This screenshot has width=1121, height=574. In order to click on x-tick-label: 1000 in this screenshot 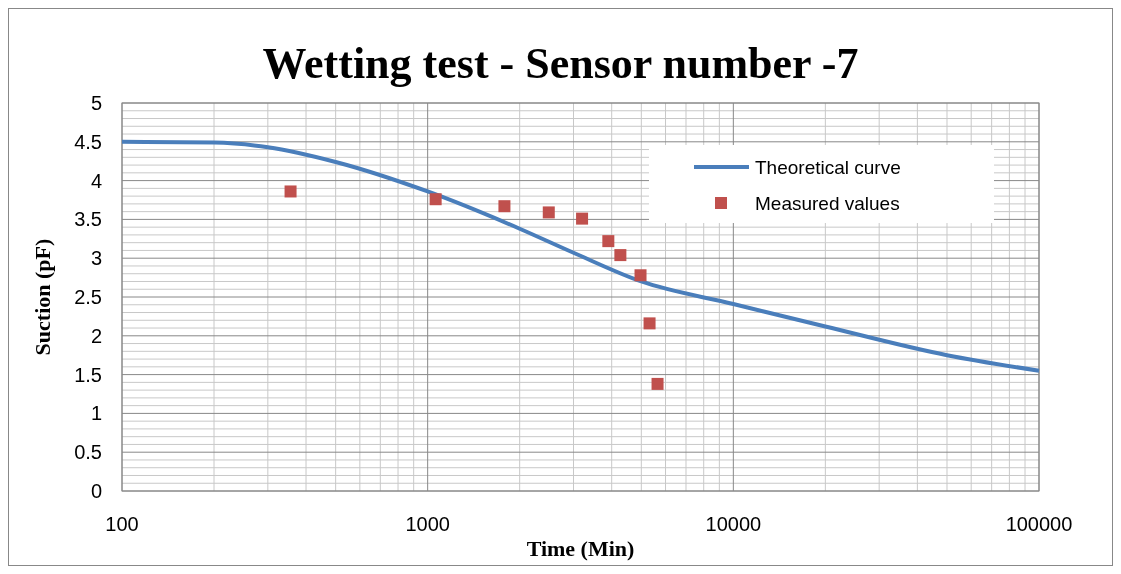, I will do `click(427, 524)`.